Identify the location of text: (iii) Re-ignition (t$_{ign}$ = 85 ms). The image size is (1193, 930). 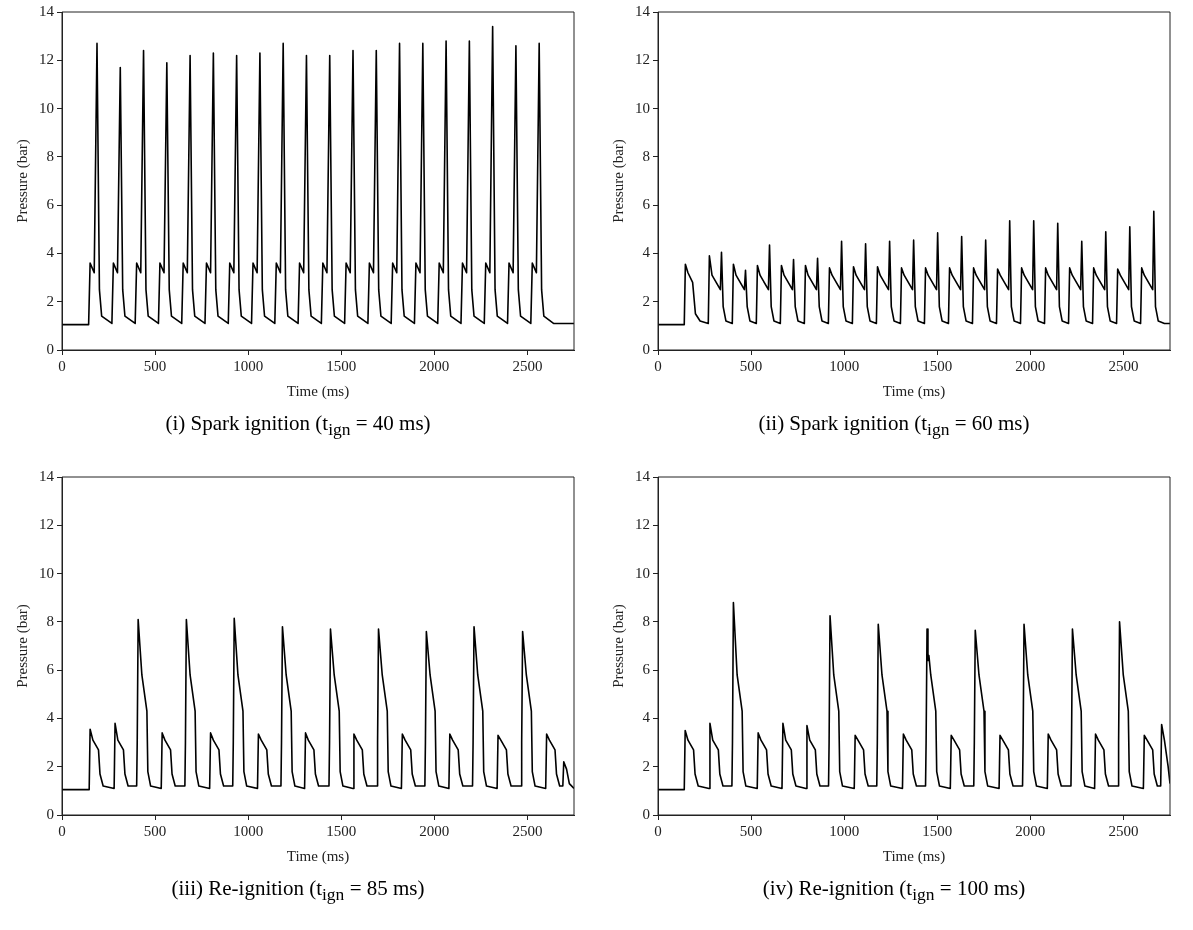
(298, 891).